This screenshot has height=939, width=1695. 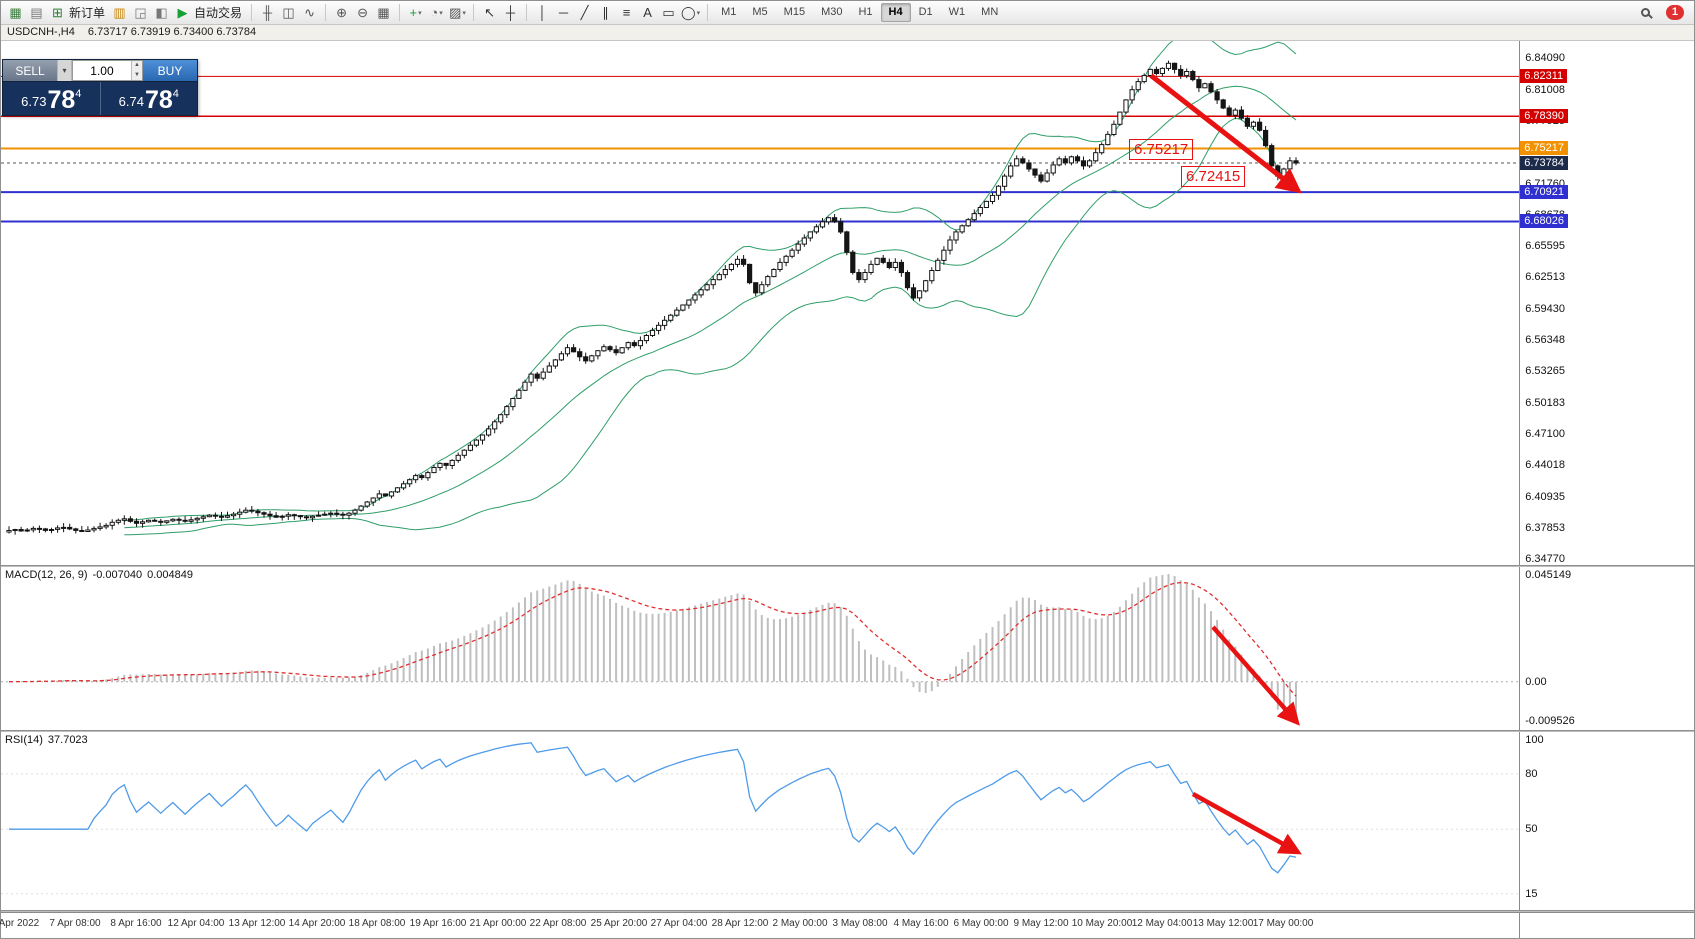 What do you see at coordinates (605, 12) in the screenshot?
I see `channel-icon: ∥` at bounding box center [605, 12].